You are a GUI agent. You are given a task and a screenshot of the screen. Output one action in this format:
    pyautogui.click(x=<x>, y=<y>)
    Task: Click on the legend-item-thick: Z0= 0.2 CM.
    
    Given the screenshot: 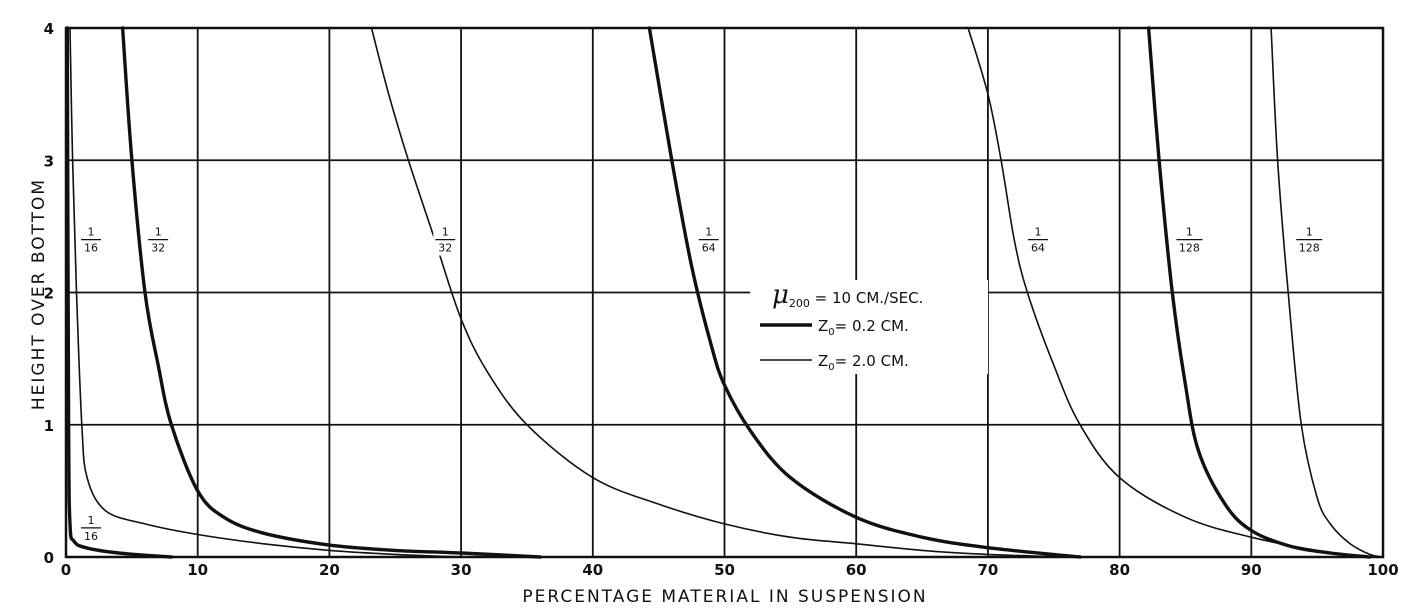 What is the action you would take?
    pyautogui.click(x=863, y=327)
    